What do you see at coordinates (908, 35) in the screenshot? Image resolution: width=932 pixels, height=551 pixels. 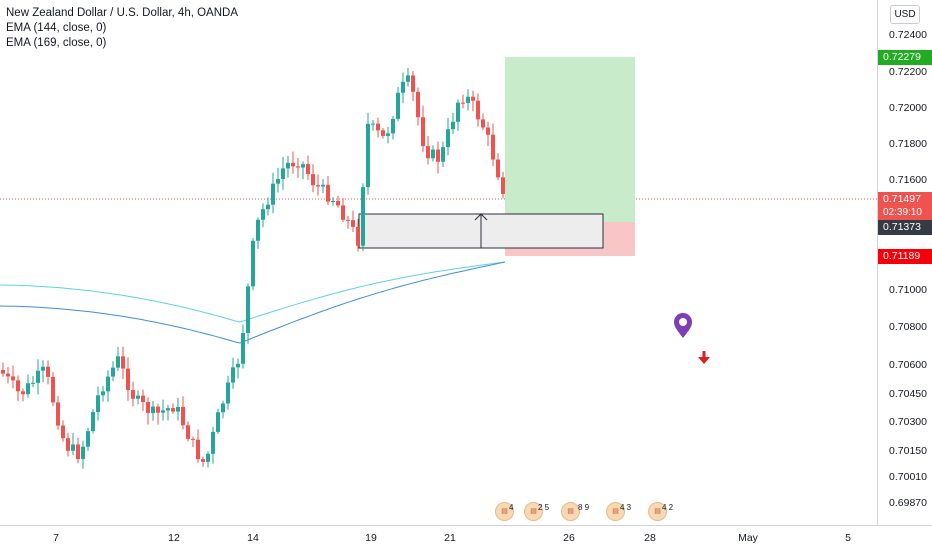 I see `price-tick: 0.72400` at bounding box center [908, 35].